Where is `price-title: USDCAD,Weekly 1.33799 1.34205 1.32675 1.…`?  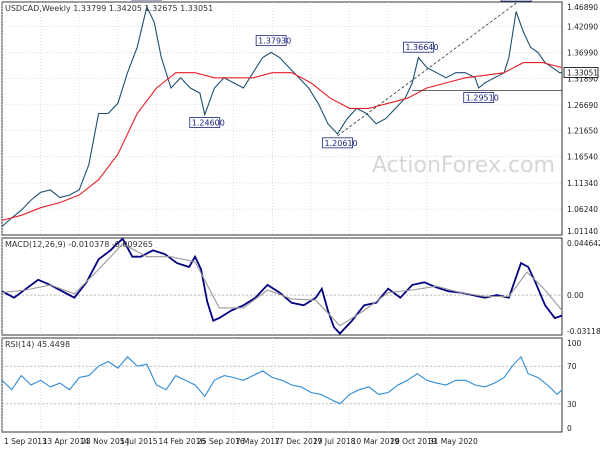
price-title: USDCAD,Weekly 1.33799 1.34205 1.32675 1.… is located at coordinates (109, 8).